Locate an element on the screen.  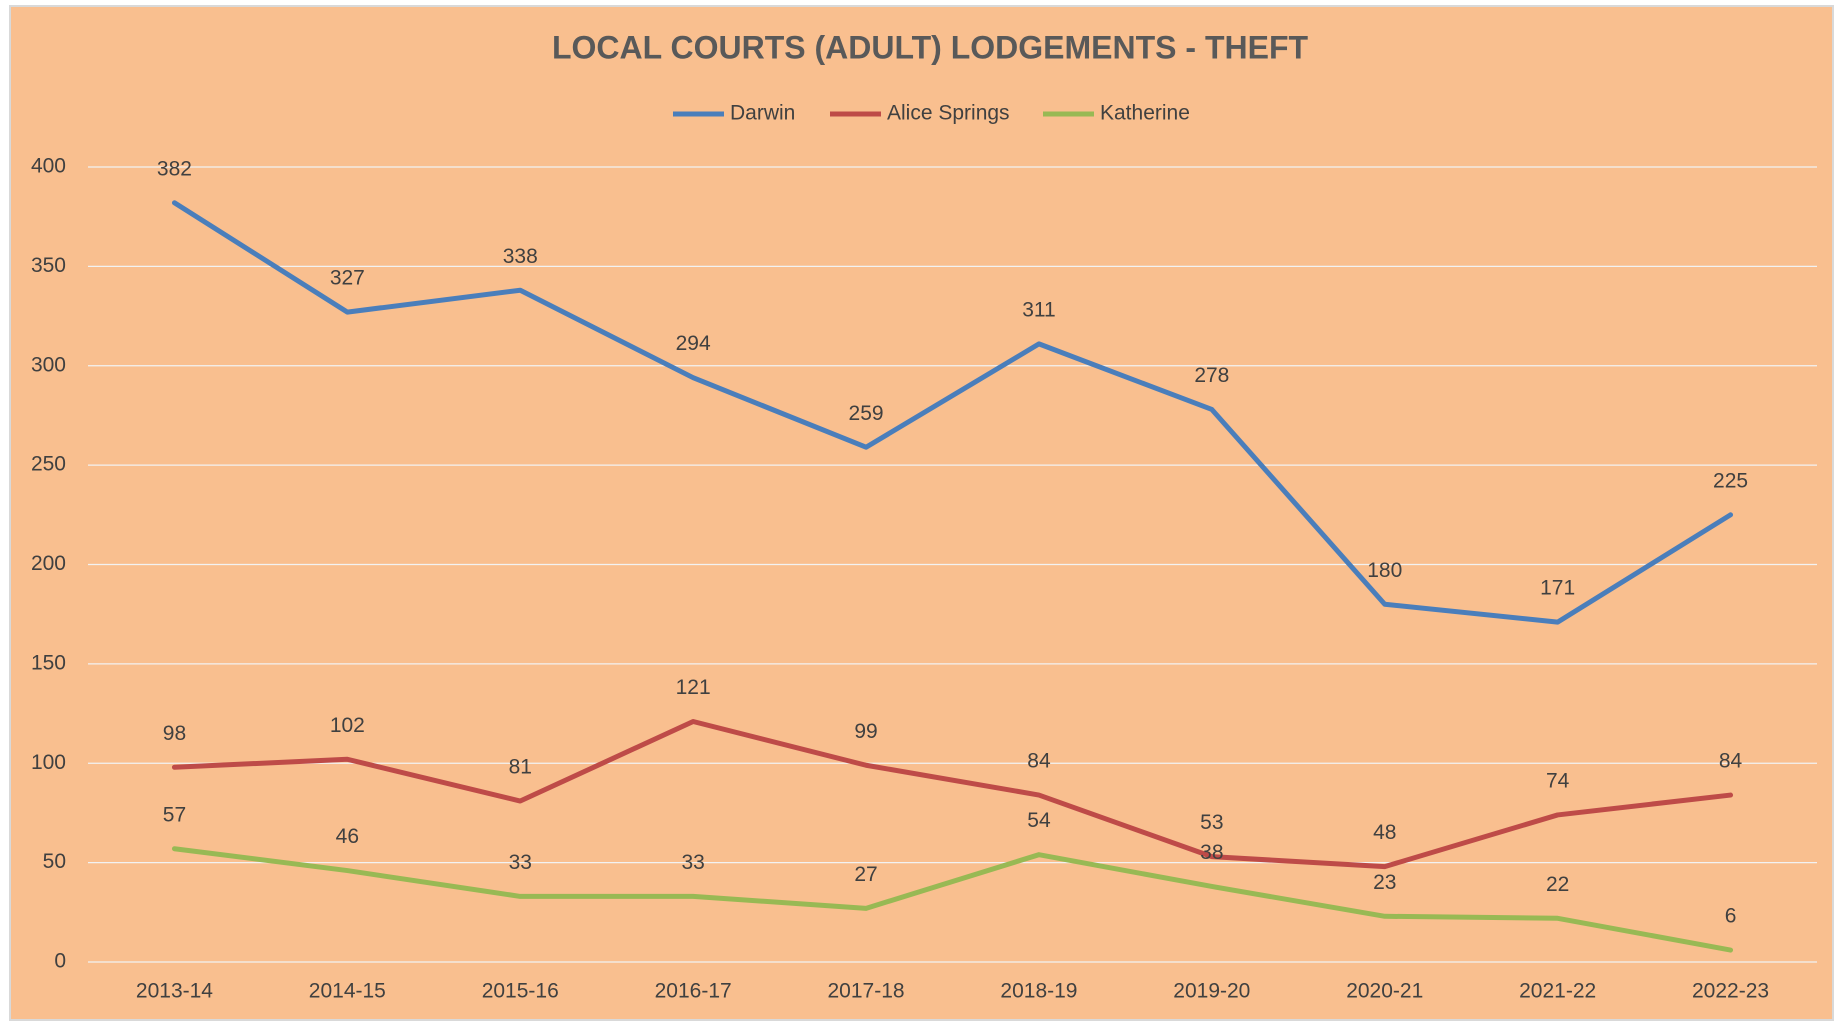
legend-label: Alice Springs is located at coordinates (948, 113).